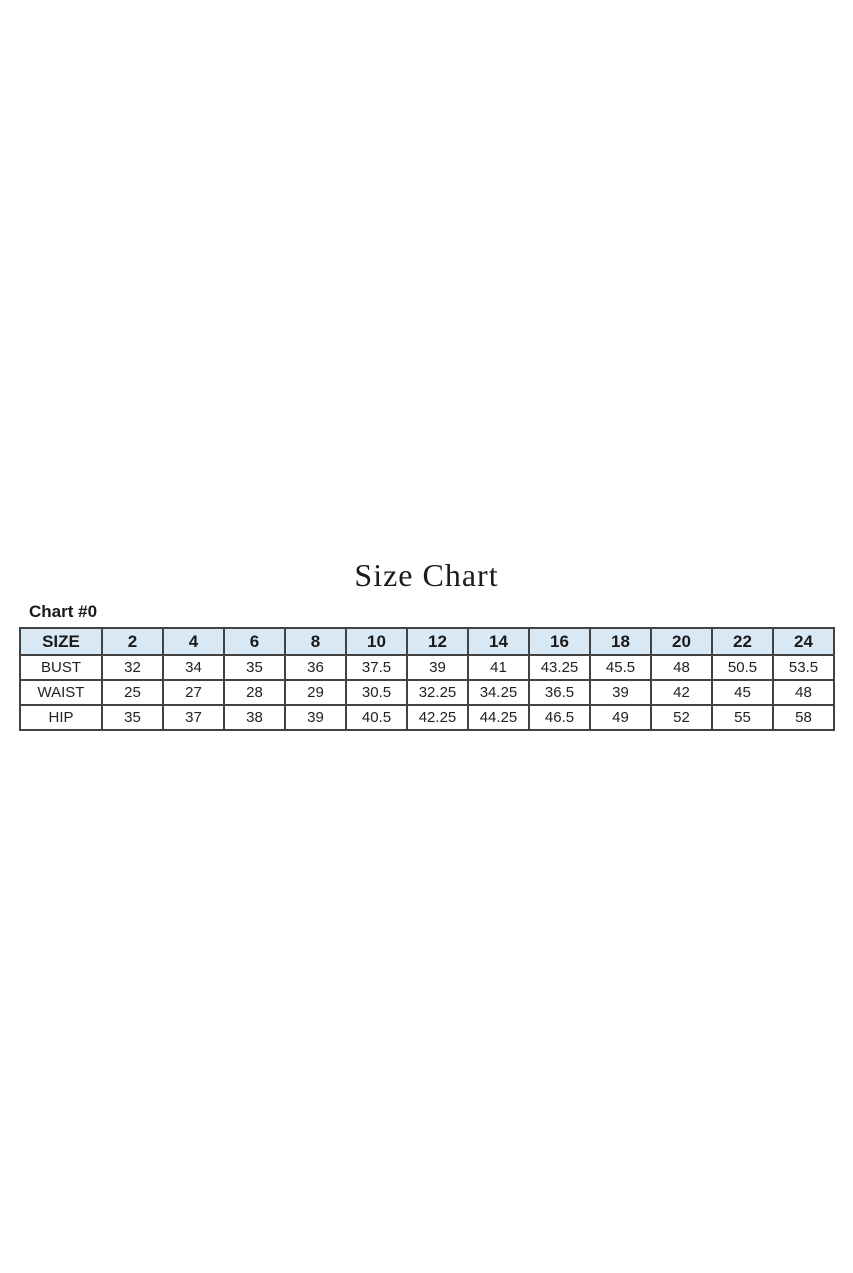  Describe the element at coordinates (620, 718) in the screenshot. I see `data-cell: 49` at that location.